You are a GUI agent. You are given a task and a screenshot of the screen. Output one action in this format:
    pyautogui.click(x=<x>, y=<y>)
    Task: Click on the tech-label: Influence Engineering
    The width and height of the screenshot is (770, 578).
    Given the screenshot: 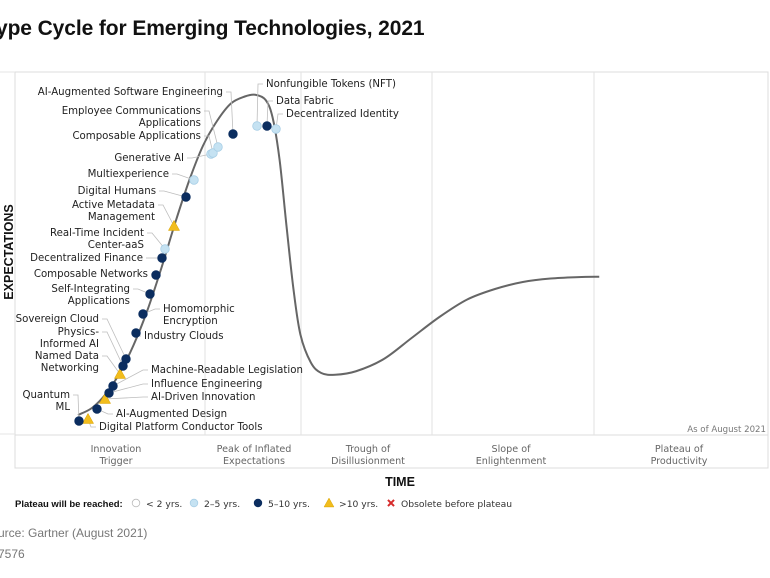 What is the action you would take?
    pyautogui.click(x=206, y=384)
    